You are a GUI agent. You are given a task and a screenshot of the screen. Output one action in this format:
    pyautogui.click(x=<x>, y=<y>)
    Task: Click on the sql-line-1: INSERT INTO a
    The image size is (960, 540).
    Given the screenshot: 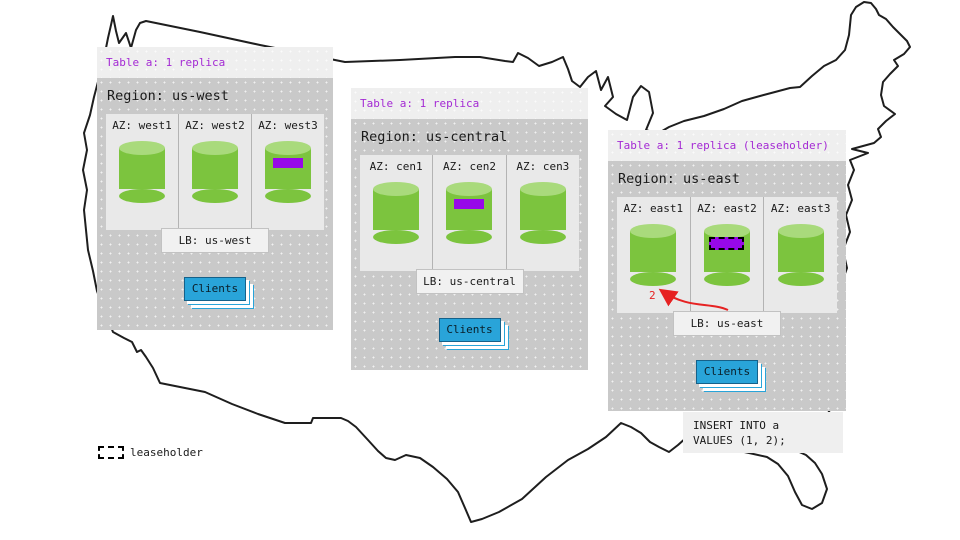 What is the action you would take?
    pyautogui.click(x=736, y=425)
    